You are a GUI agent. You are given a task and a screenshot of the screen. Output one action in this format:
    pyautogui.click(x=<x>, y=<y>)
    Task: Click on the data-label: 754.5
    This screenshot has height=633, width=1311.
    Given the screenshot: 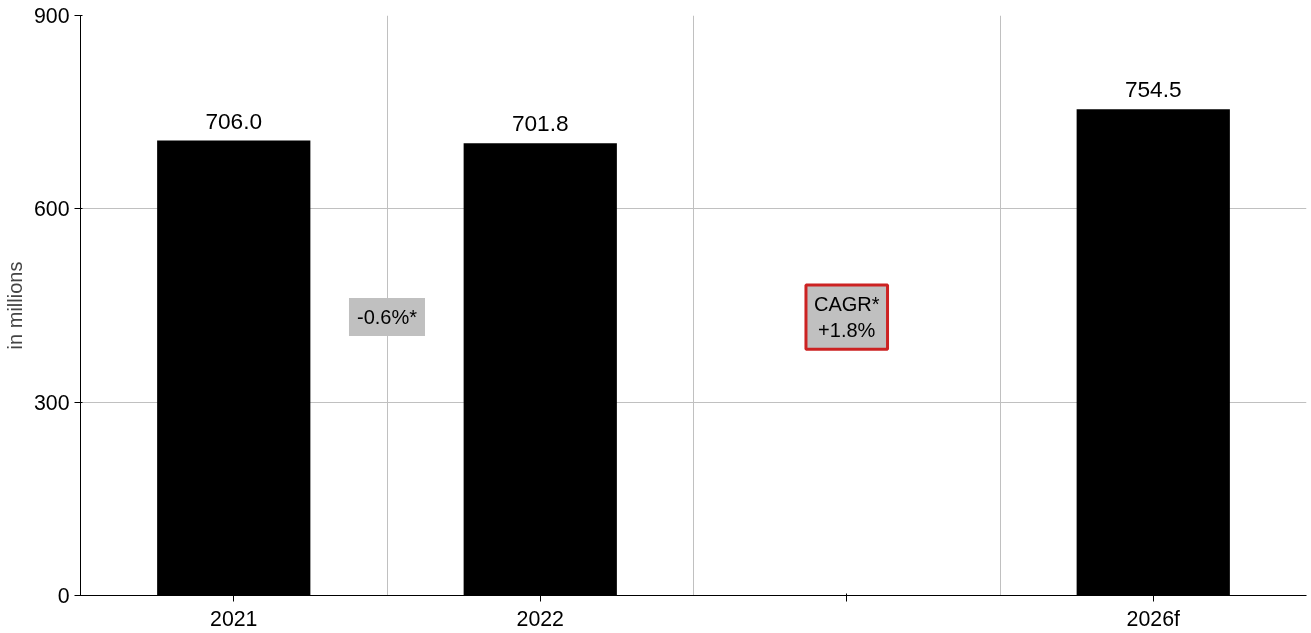 What is the action you would take?
    pyautogui.click(x=1153, y=89)
    